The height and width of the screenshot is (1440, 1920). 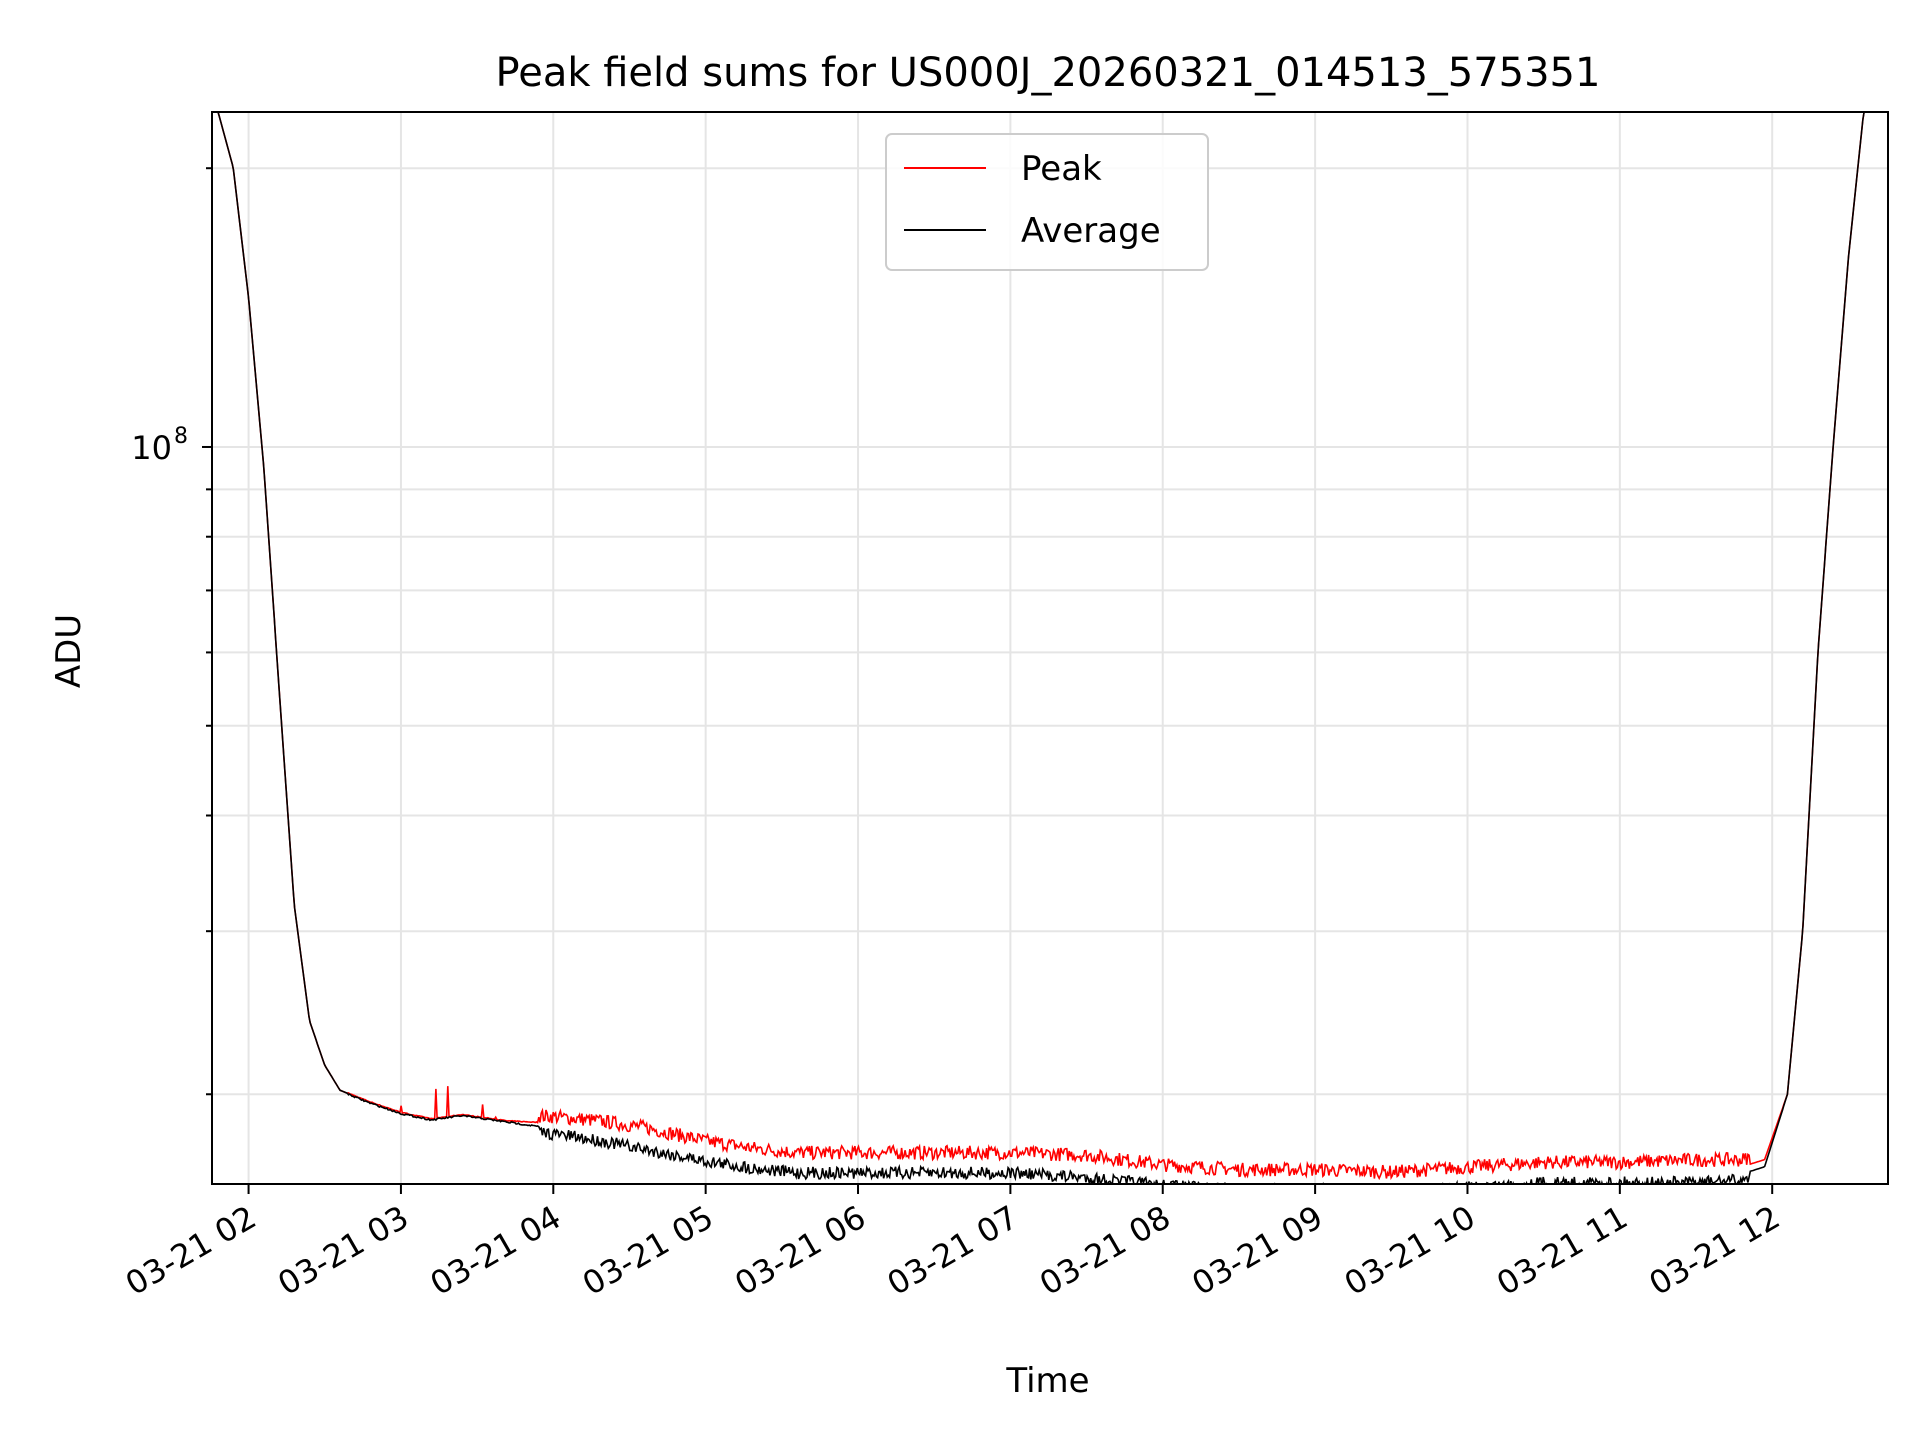 I want to click on x-axis-label: Time, so click(x=1047, y=1381).